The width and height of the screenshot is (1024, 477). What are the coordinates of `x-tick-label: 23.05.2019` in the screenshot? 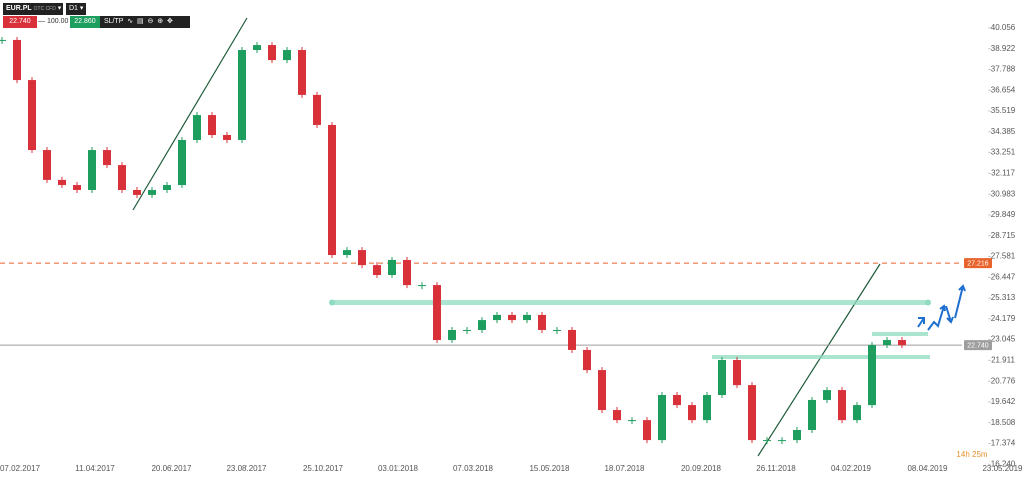 It's located at (1002, 468).